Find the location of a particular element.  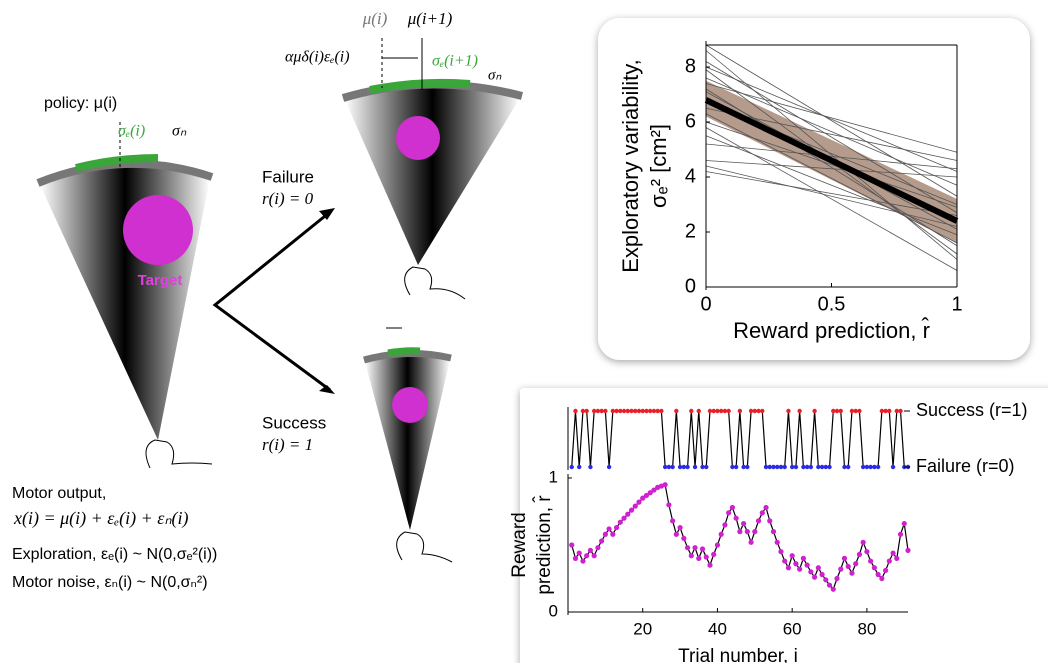

x-tick-label: 0.5 is located at coordinates (832, 304).